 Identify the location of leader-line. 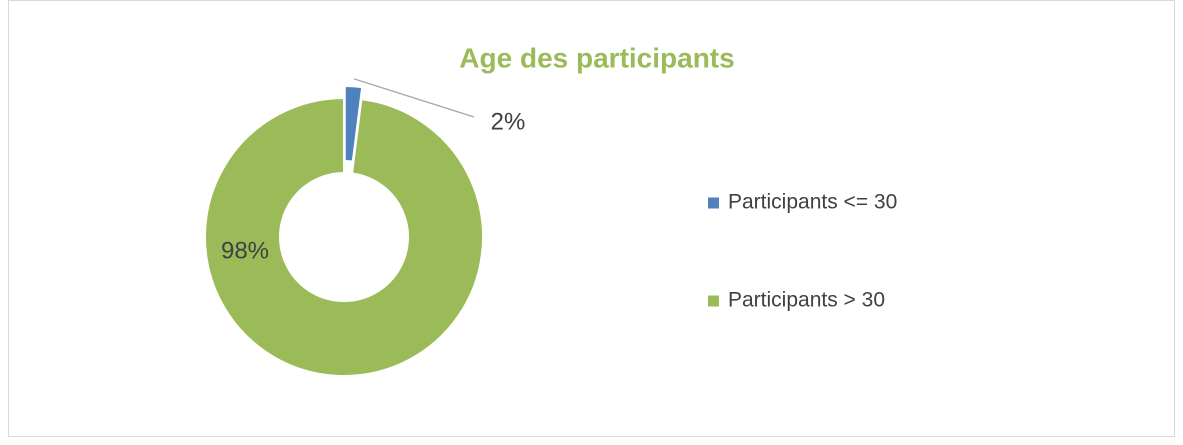
(414, 98).